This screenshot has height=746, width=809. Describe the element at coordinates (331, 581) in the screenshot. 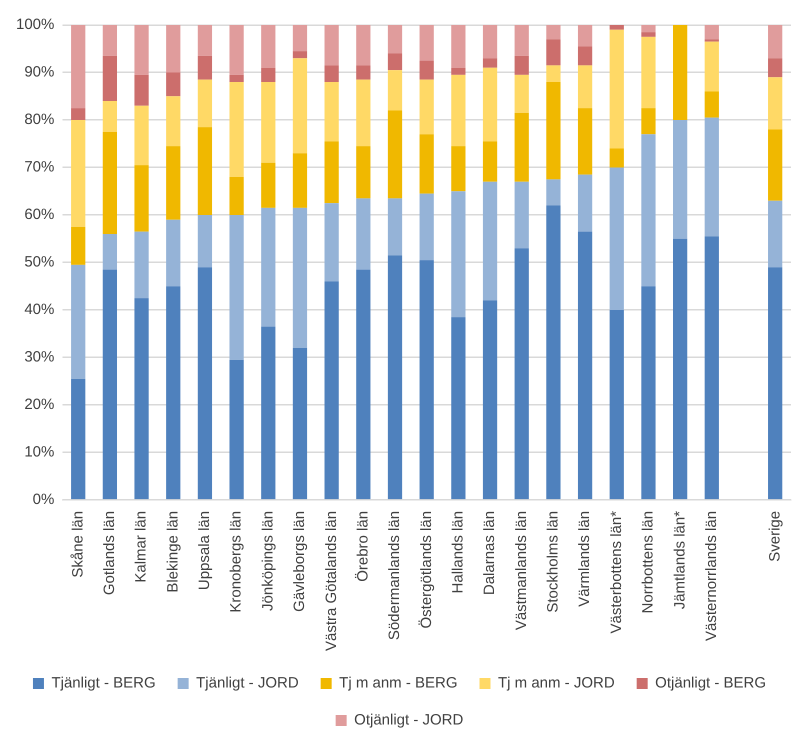

I see `x-tick-label: Västra Götalands län` at that location.